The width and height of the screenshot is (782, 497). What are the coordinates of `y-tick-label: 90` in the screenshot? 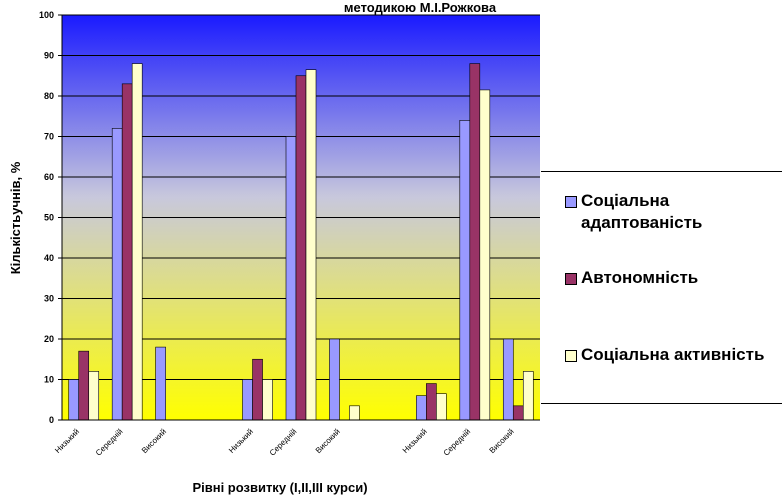 It's located at (49, 56).